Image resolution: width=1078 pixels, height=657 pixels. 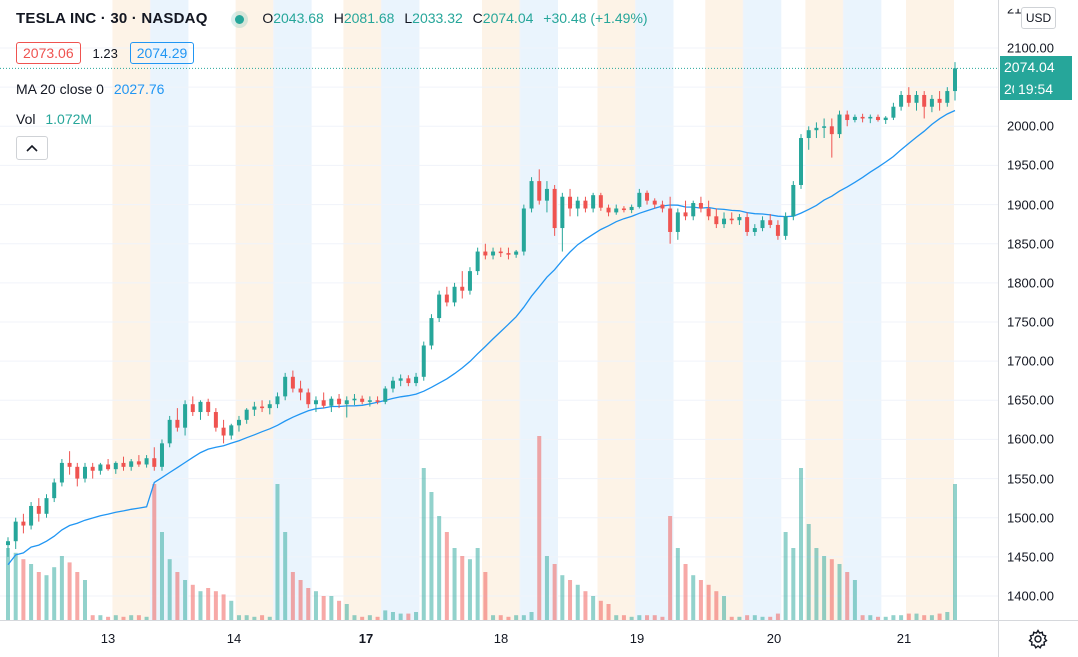 I want to click on price-tick-label: 2000.00, so click(x=1030, y=126).